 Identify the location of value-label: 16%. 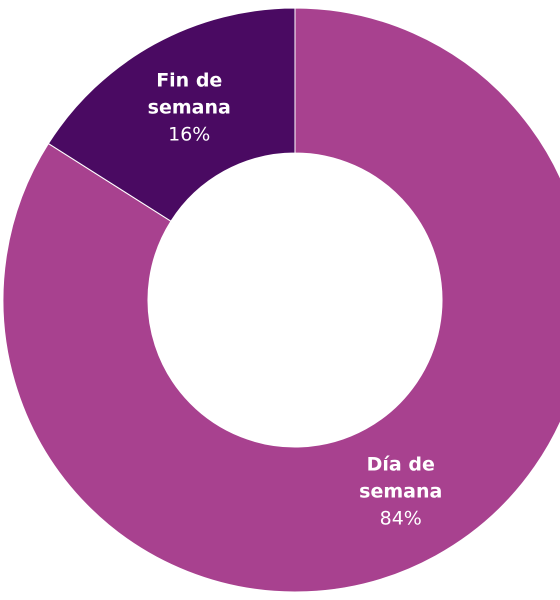
(189, 134).